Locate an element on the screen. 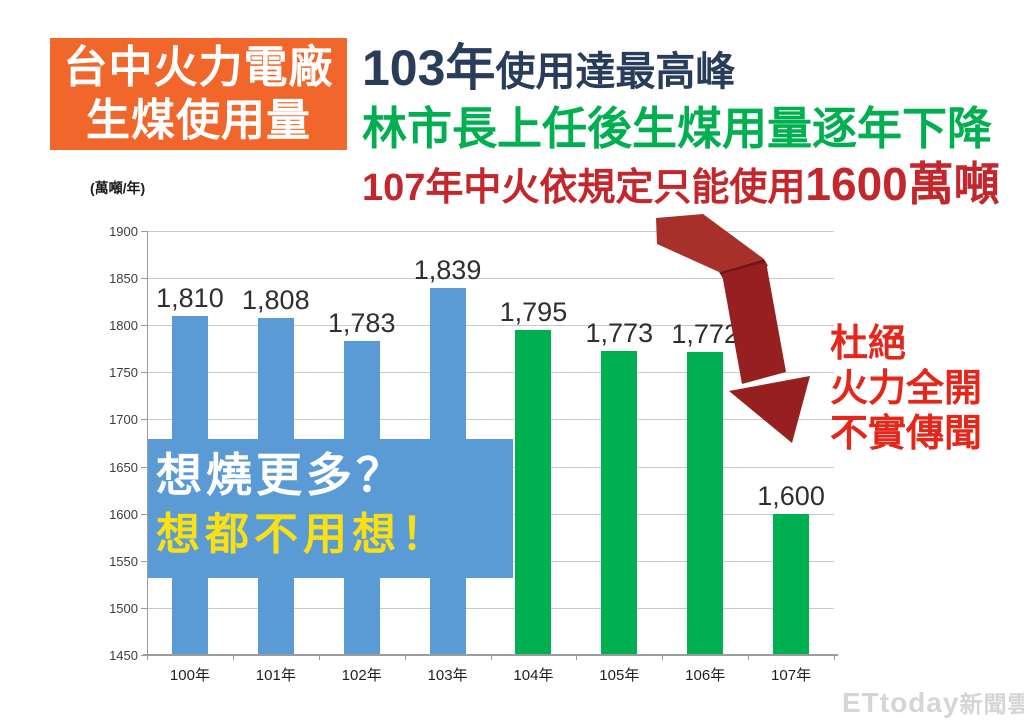 This screenshot has width=1024, height=724. bar-value-label: 1,808 is located at coordinates (276, 299).